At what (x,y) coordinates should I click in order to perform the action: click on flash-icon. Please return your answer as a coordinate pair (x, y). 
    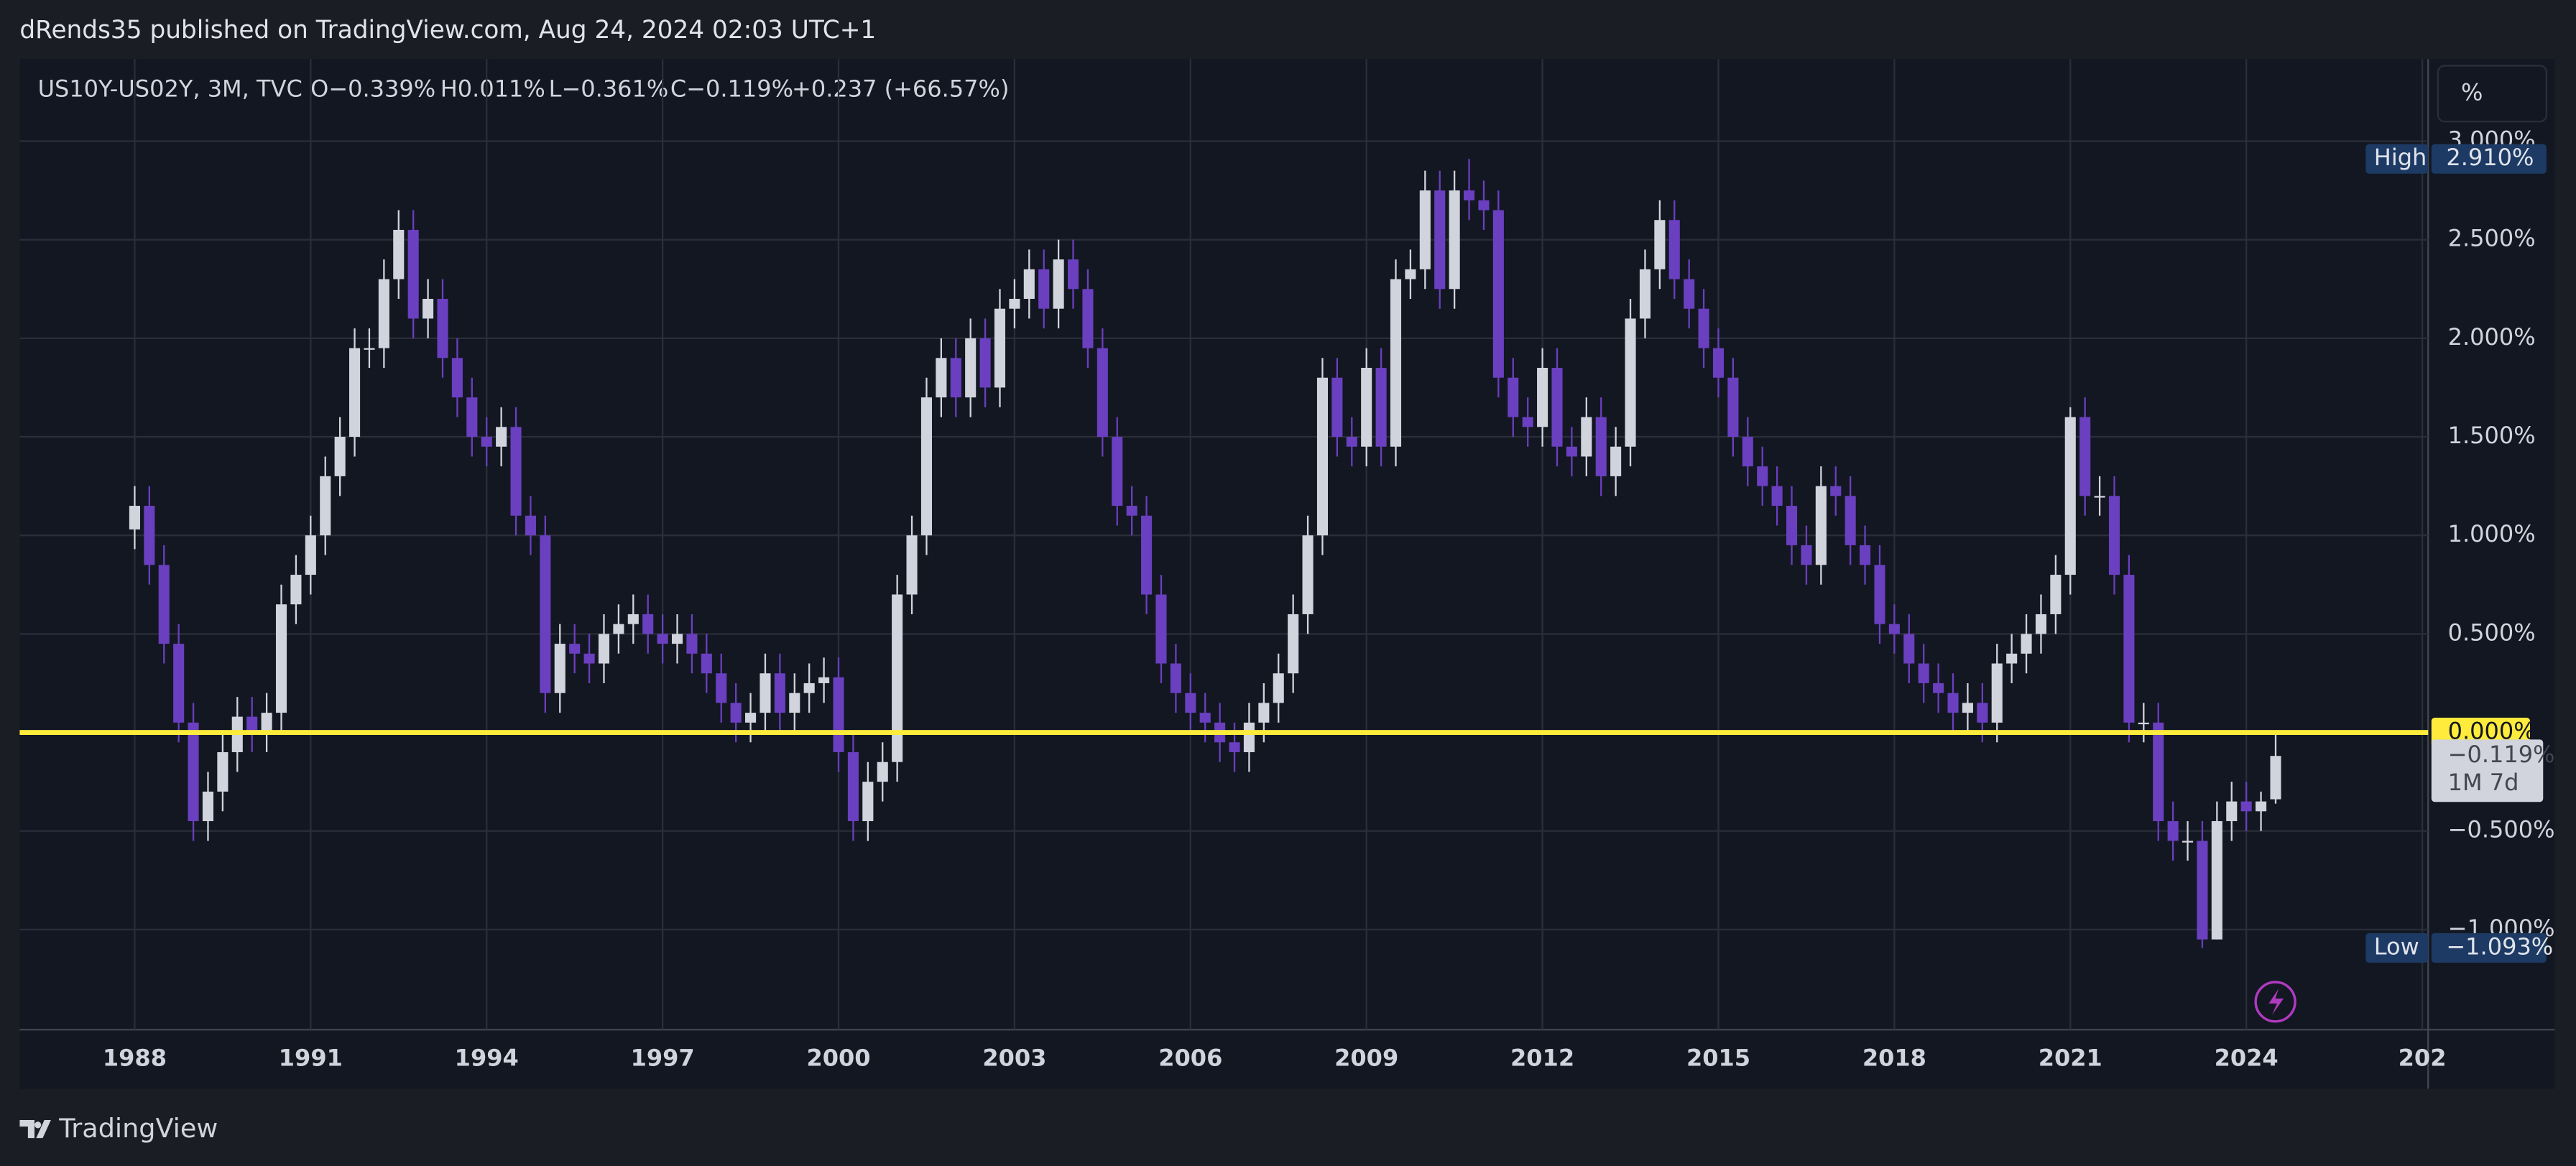
    Looking at the image, I should click on (2275, 1002).